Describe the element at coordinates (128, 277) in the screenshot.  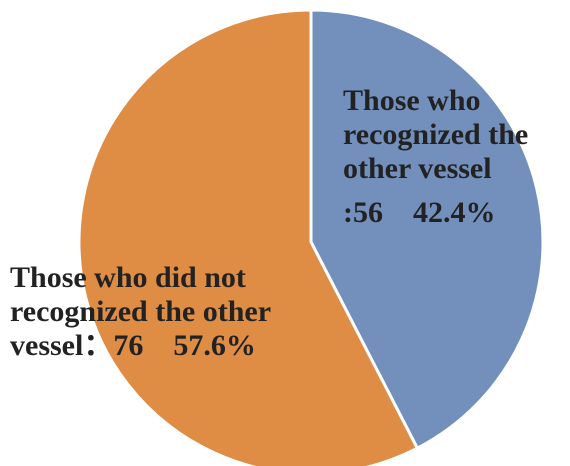
I see `slice-label-not-recognized-line-1: Those who did not` at that location.